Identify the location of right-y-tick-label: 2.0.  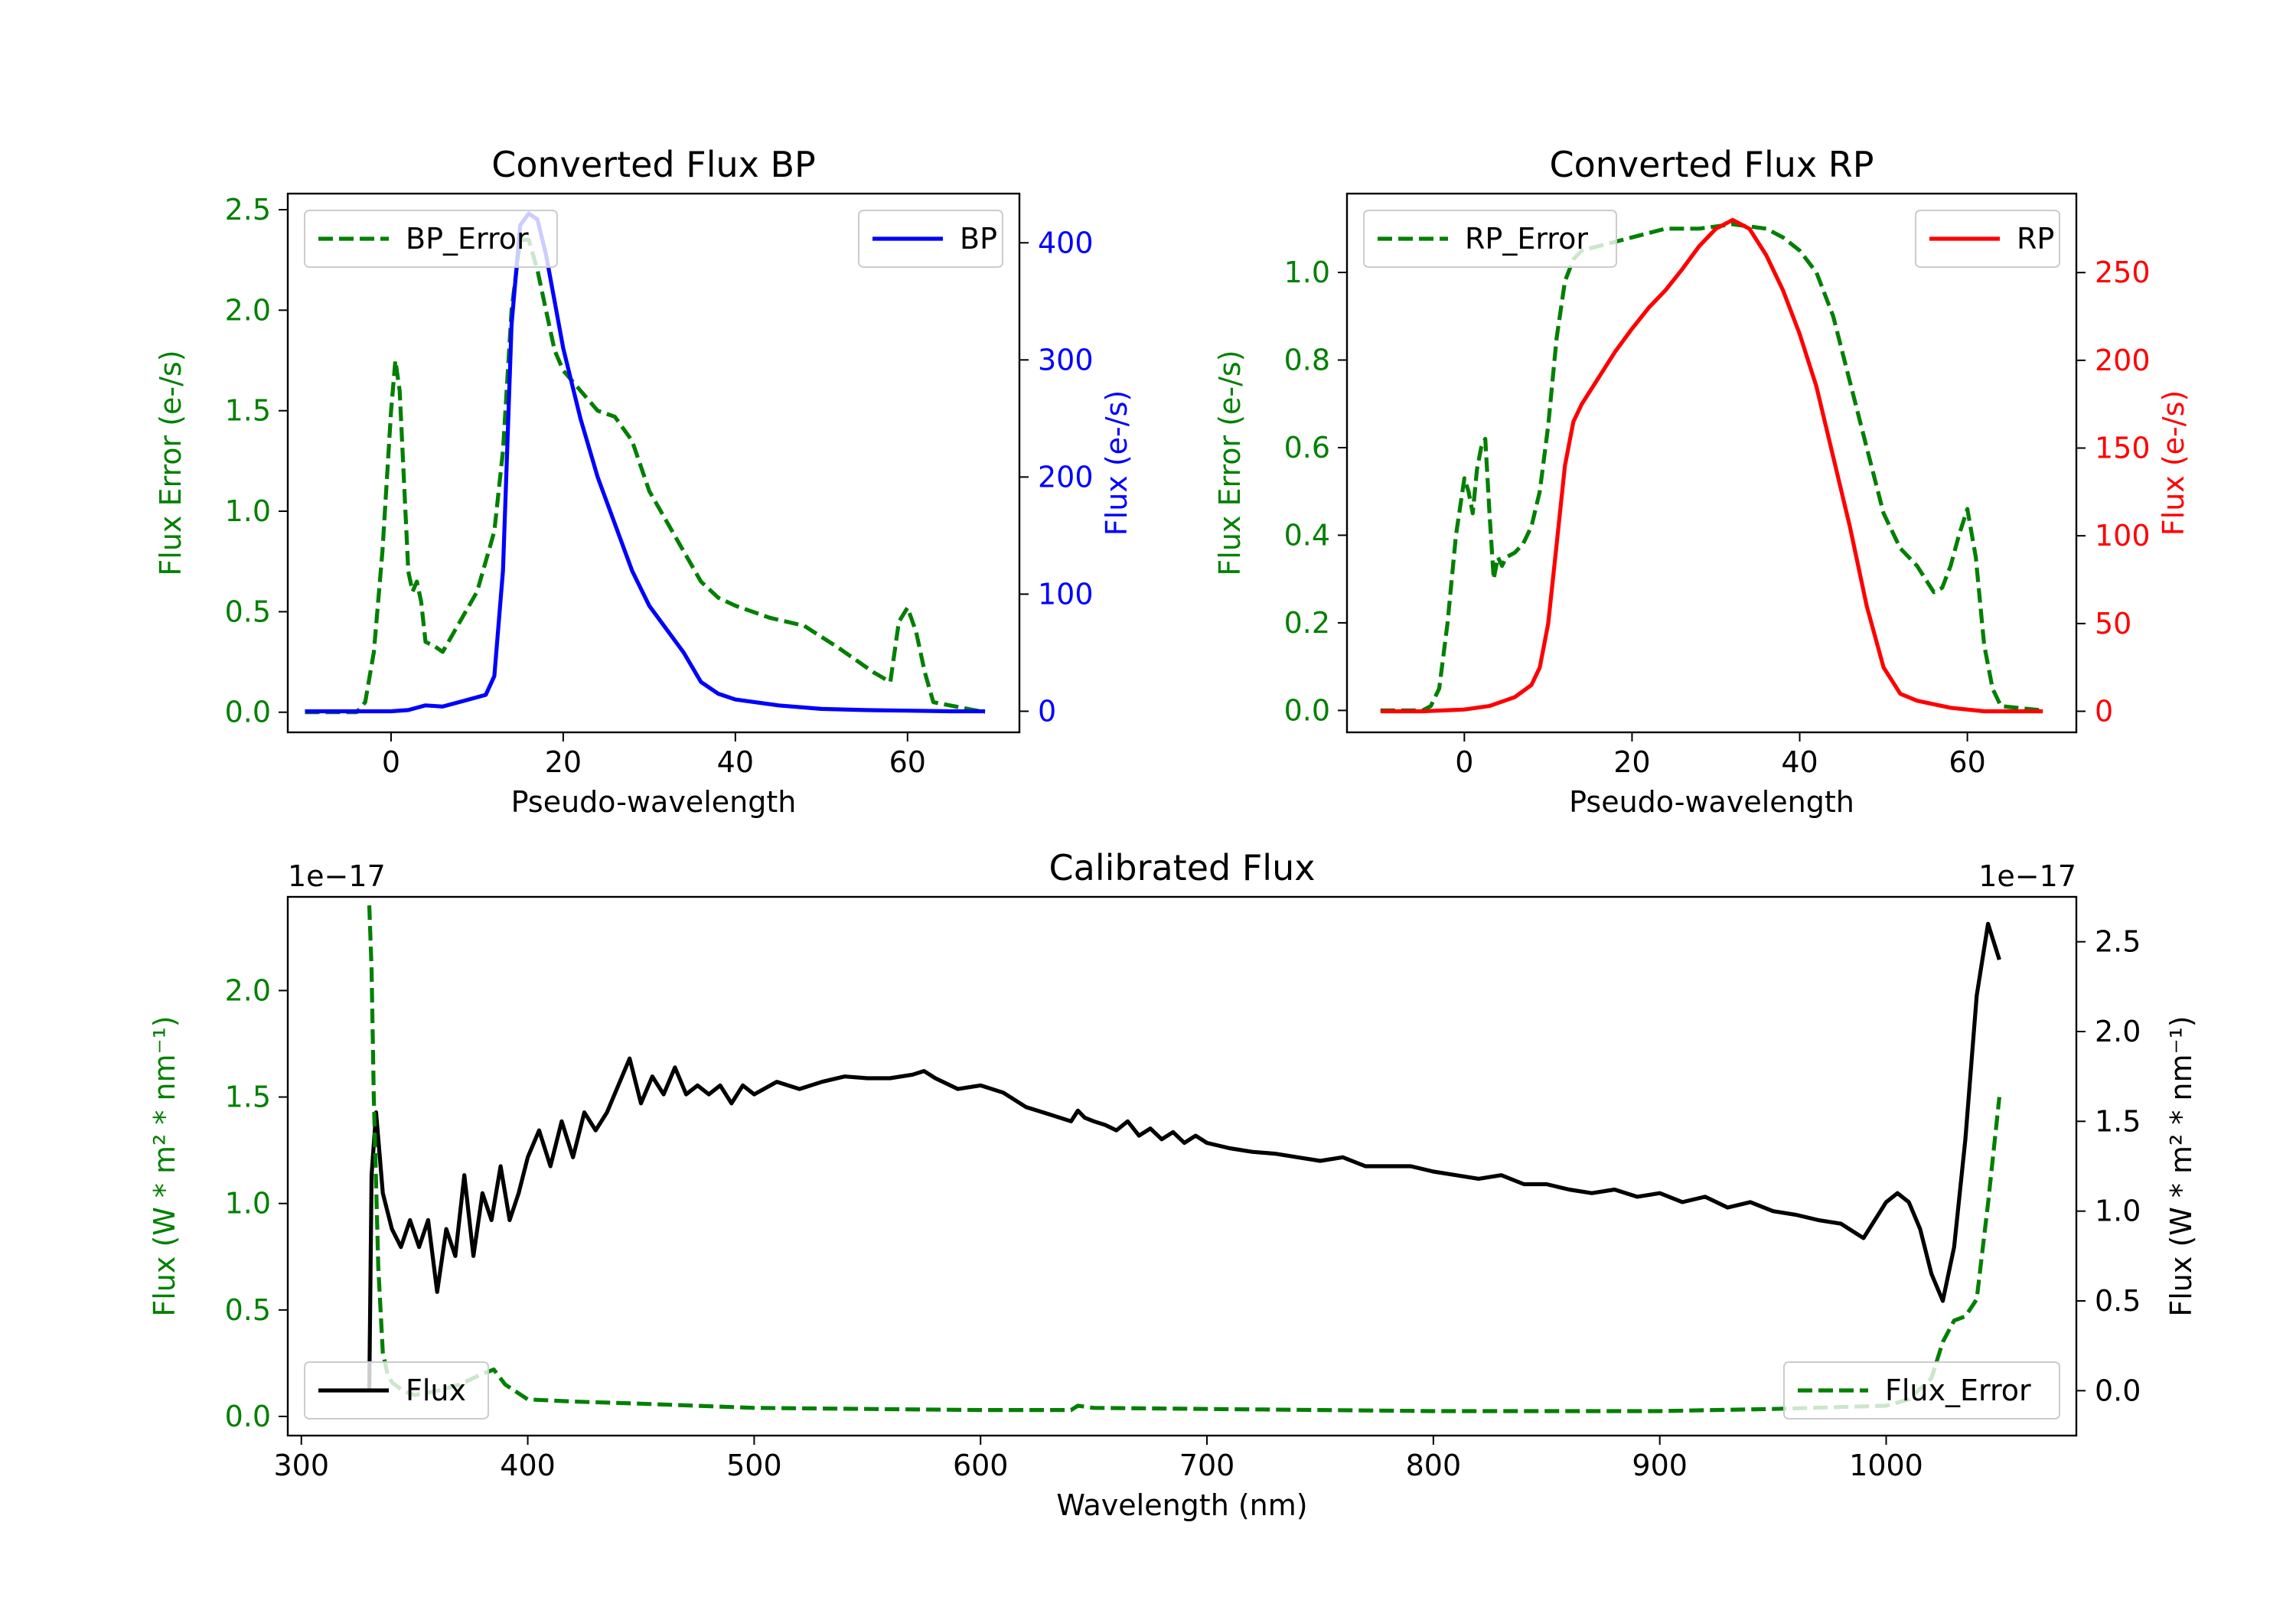
(2118, 1031).